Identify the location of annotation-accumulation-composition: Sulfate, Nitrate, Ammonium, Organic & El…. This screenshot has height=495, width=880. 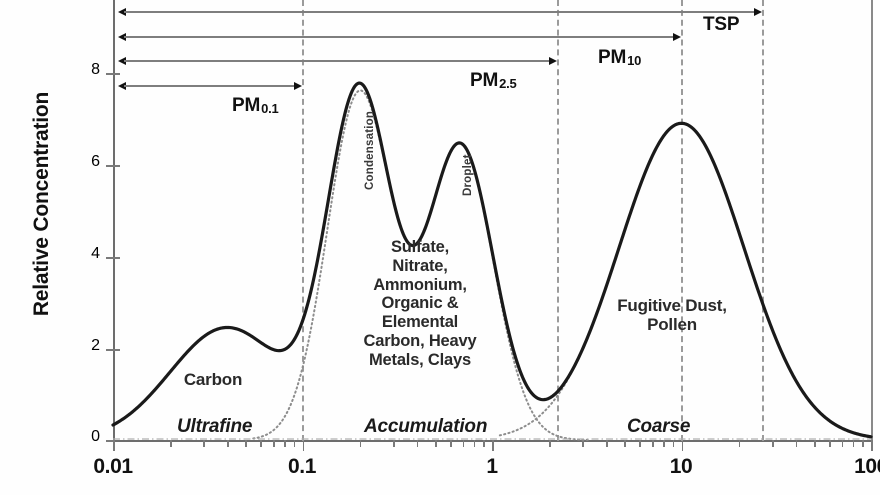
(420, 303).